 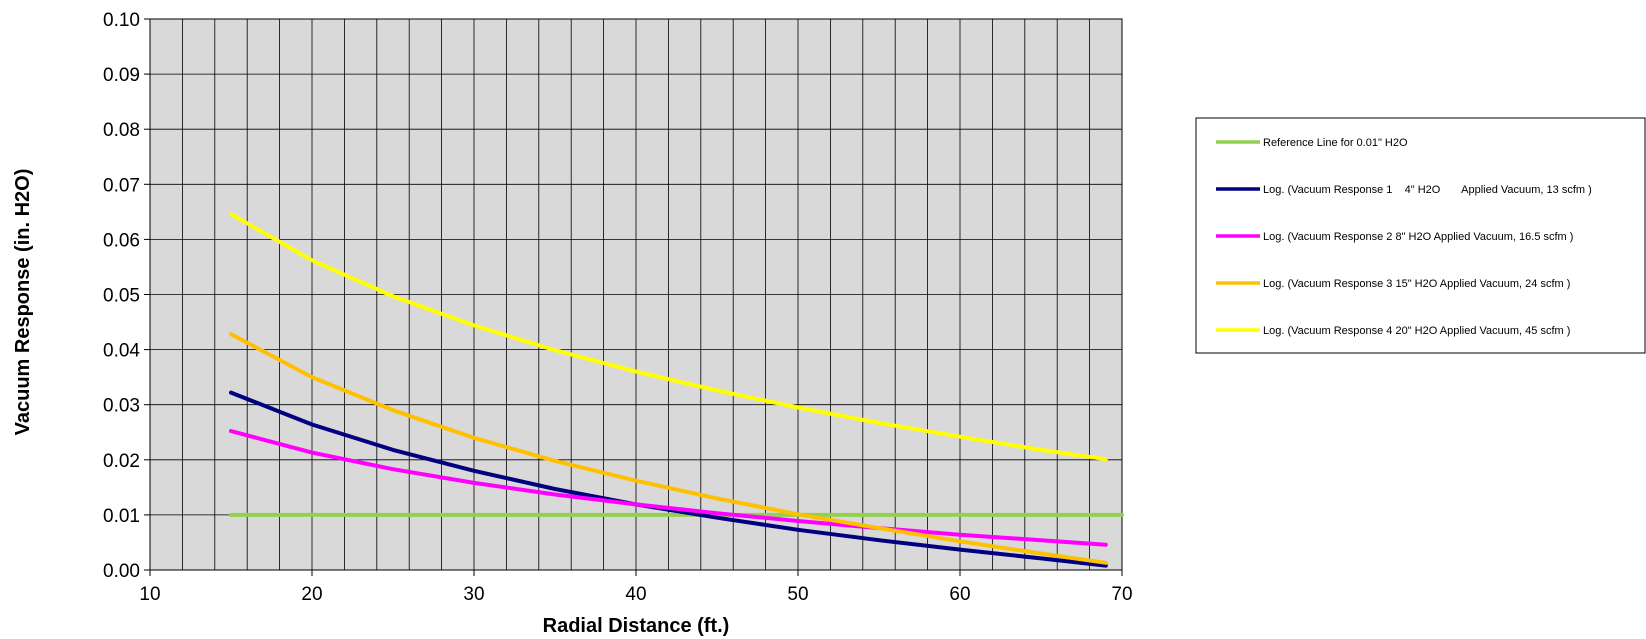 I want to click on y-tick-label: 0.09, so click(x=121, y=75).